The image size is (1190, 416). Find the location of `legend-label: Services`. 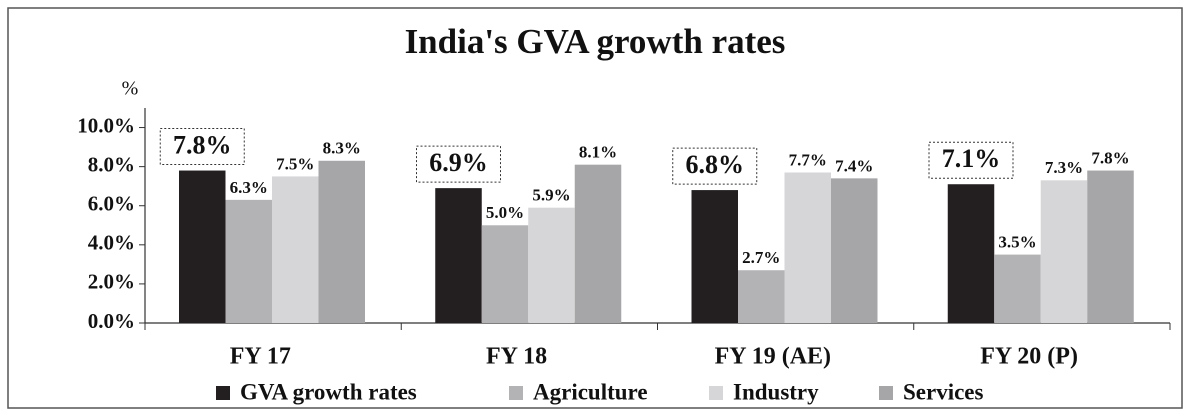

legend-label: Services is located at coordinates (943, 391).